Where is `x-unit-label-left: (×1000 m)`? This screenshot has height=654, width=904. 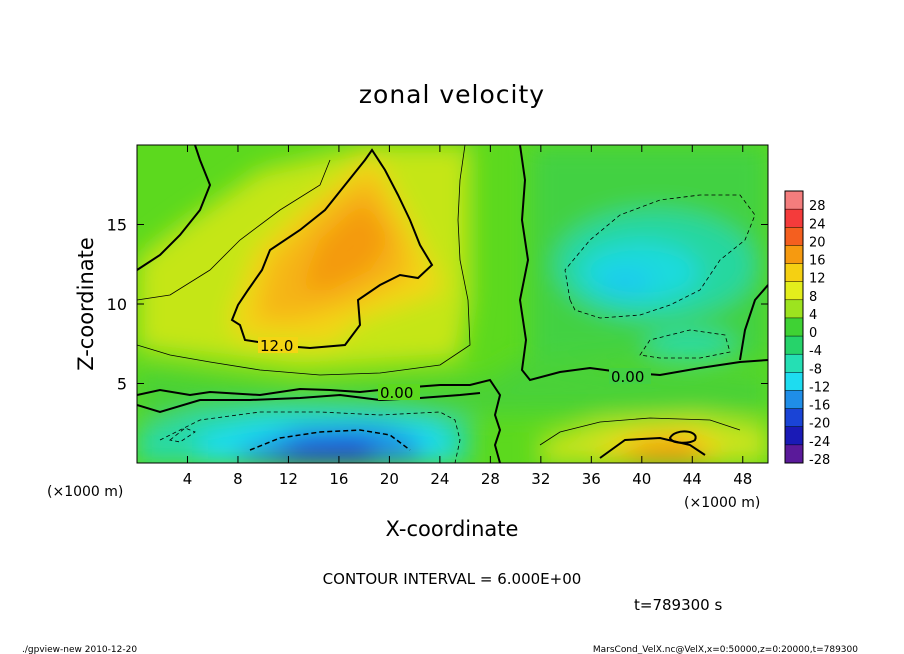
x-unit-label-left: (×1000 m) is located at coordinates (85, 492).